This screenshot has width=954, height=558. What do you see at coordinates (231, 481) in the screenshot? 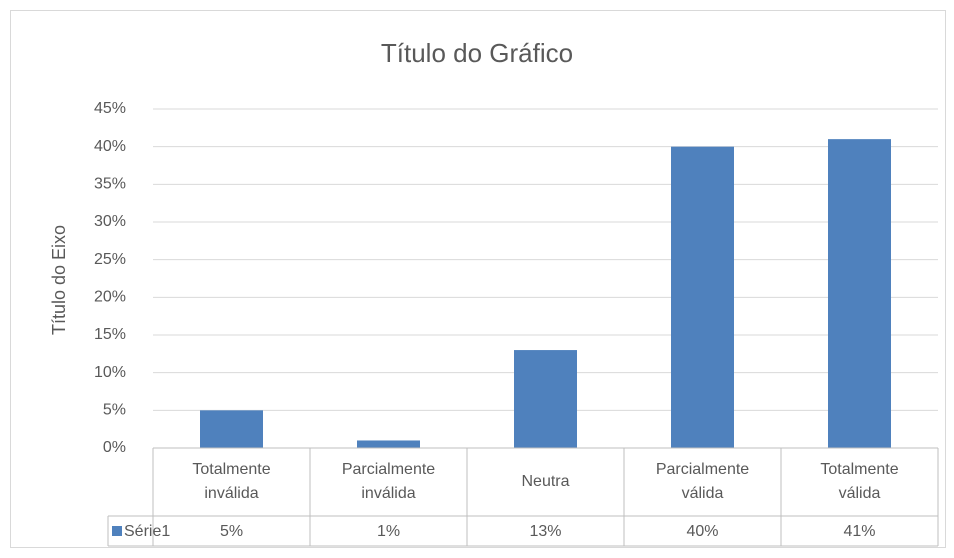
I see `x-tick-label: Totalmente inválida` at bounding box center [231, 481].